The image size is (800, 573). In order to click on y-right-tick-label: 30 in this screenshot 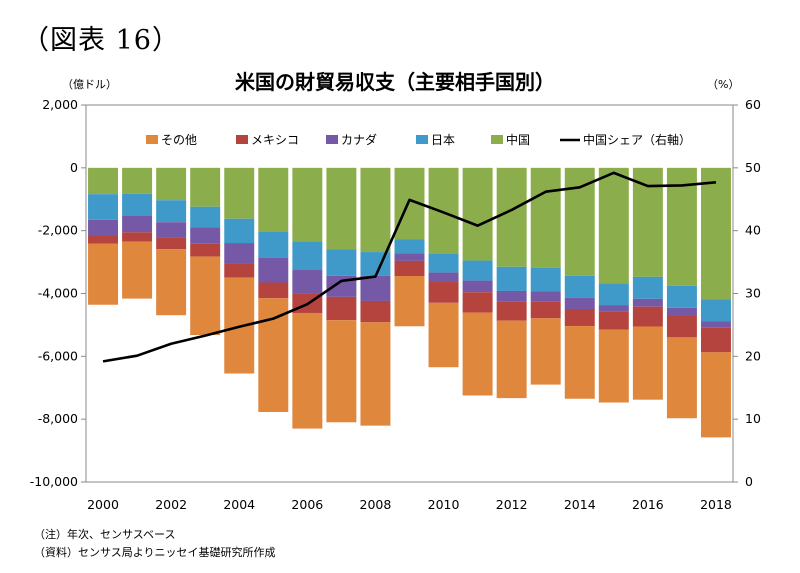, I will do `click(753, 293)`.